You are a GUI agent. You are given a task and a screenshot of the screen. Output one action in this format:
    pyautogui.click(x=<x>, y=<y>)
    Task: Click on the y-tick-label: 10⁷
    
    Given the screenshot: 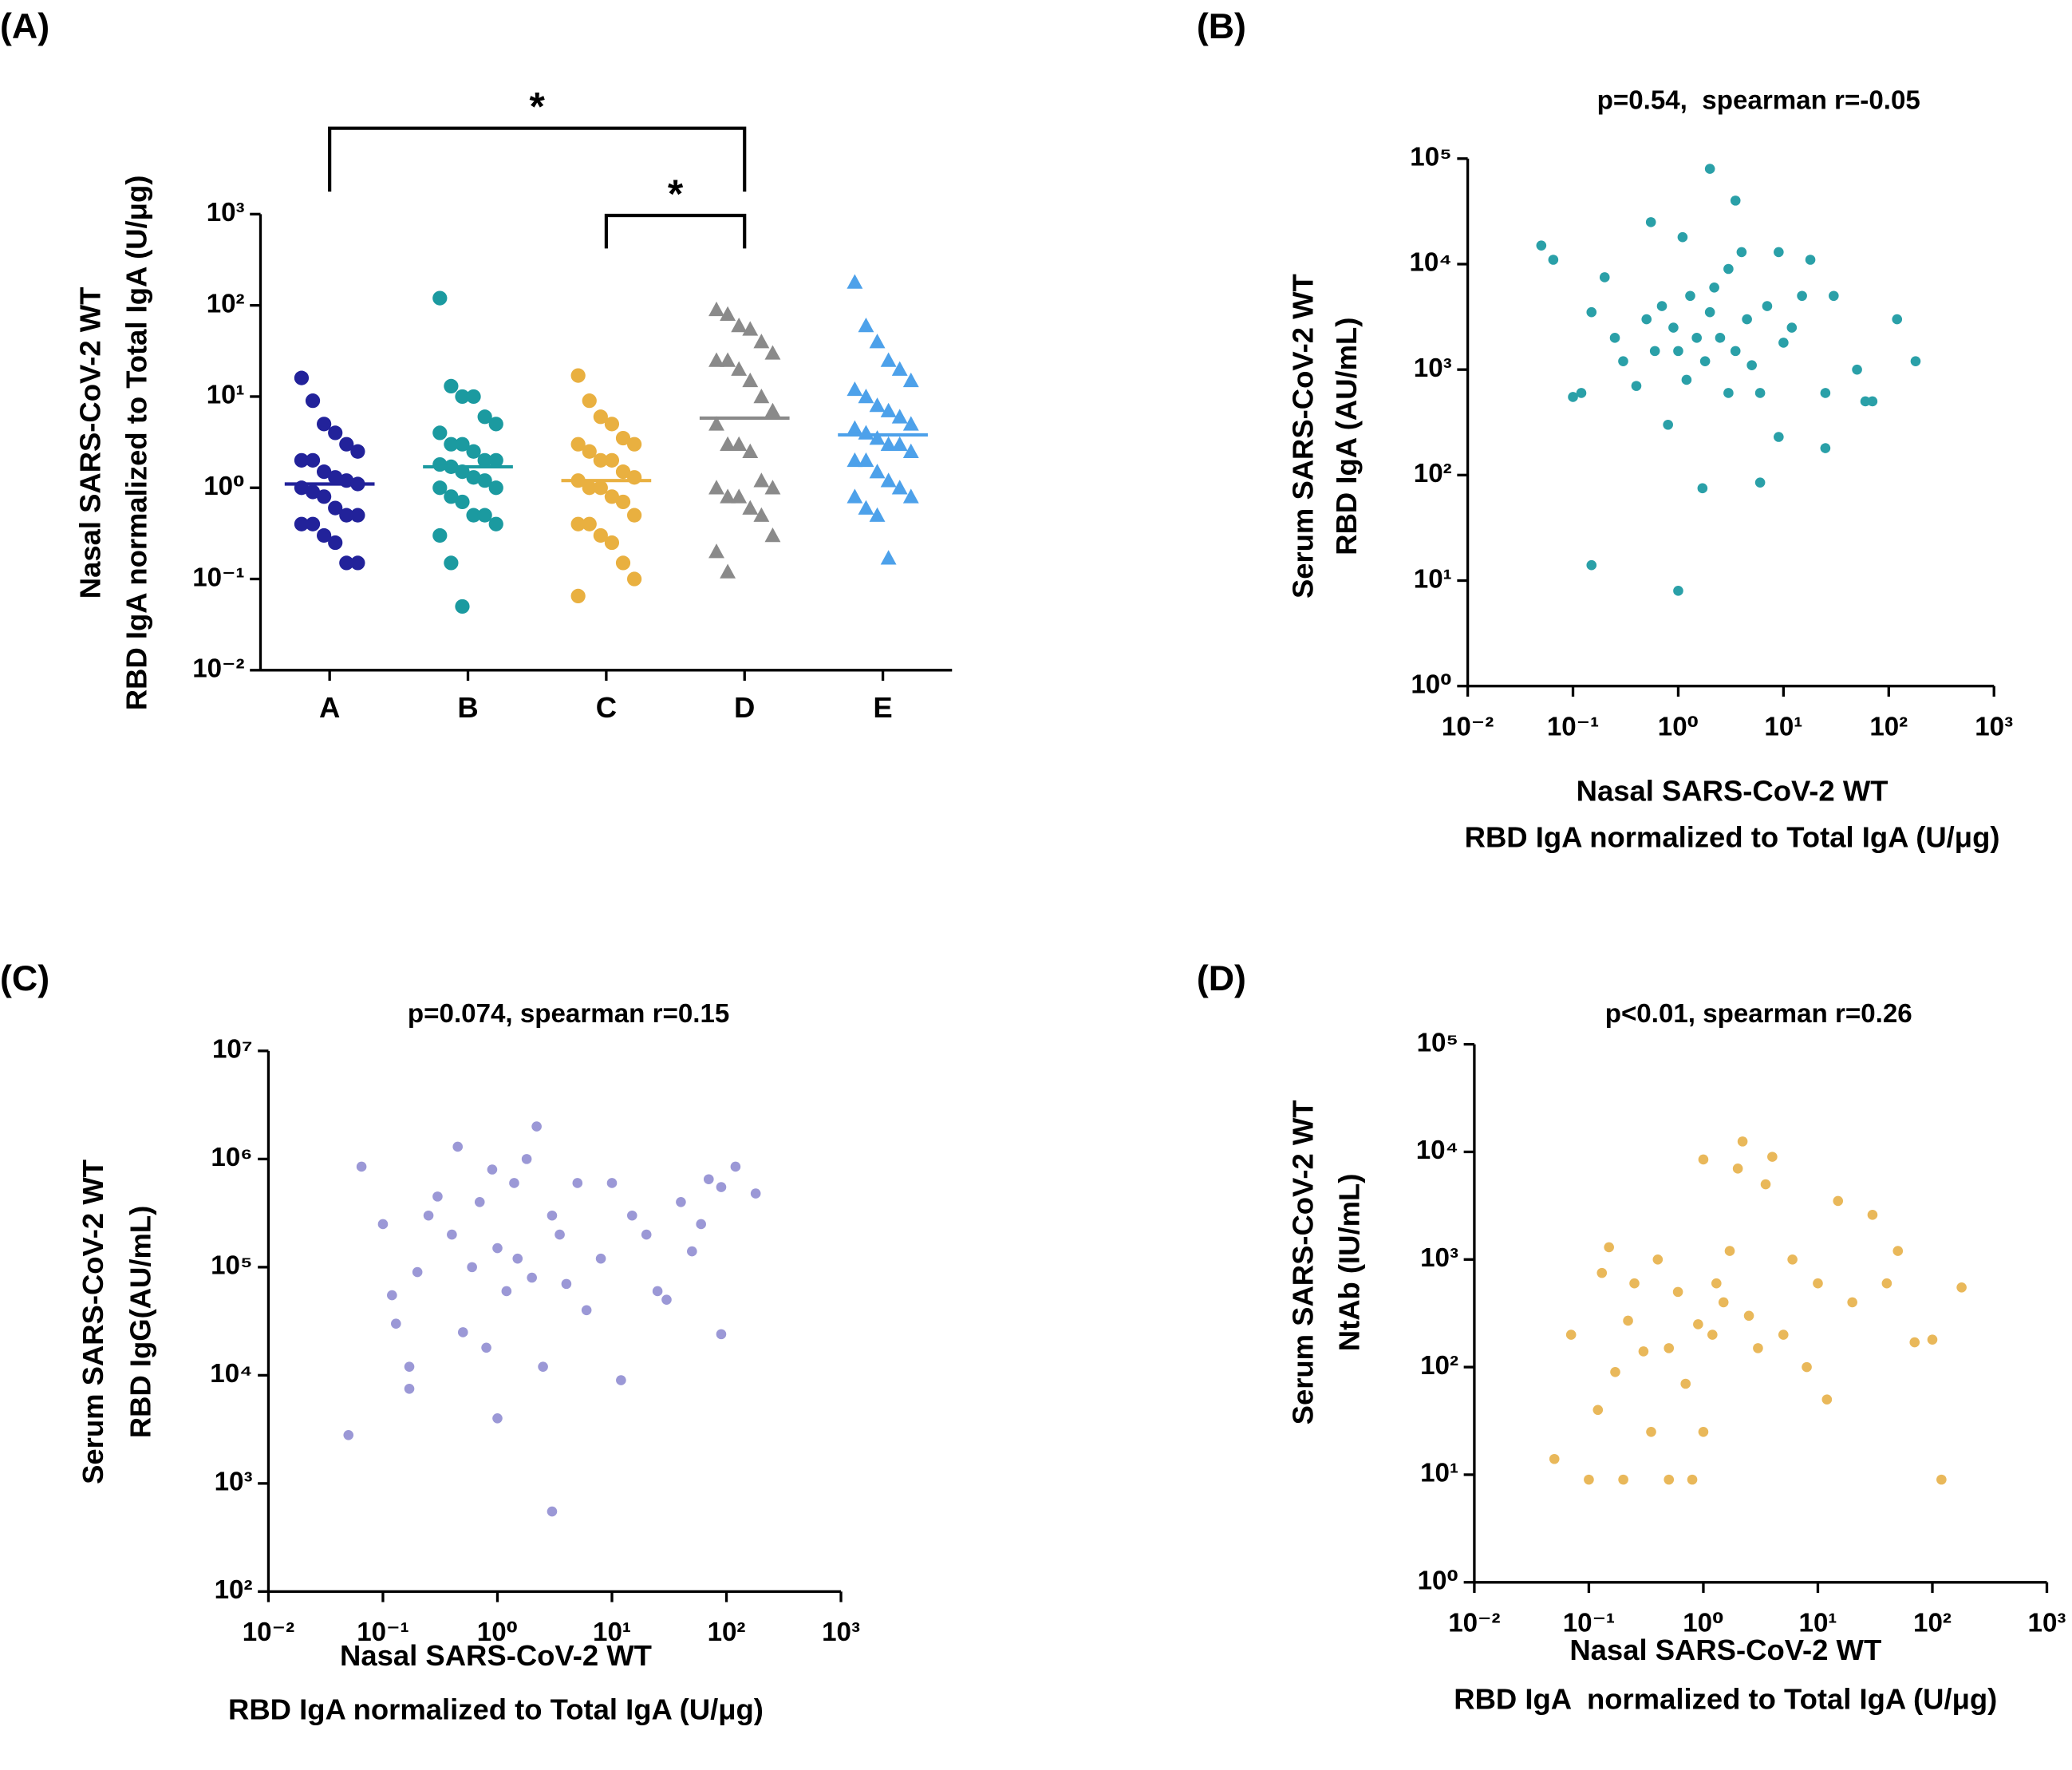 What is the action you would take?
    pyautogui.click(x=232, y=1050)
    